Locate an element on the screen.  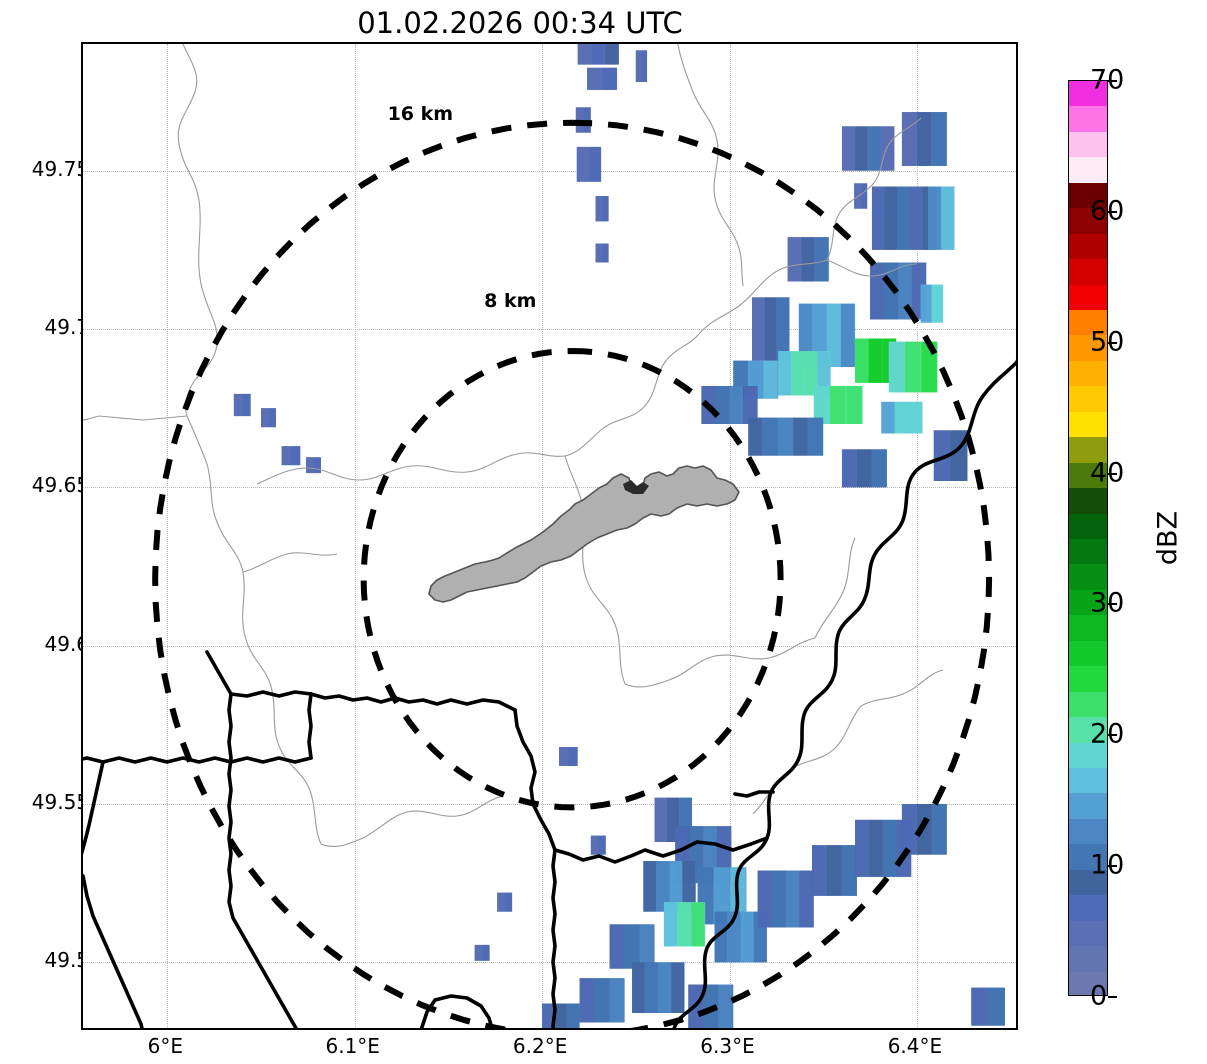
longitude-tick-label: 6.4°E is located at coordinates (915, 1046).